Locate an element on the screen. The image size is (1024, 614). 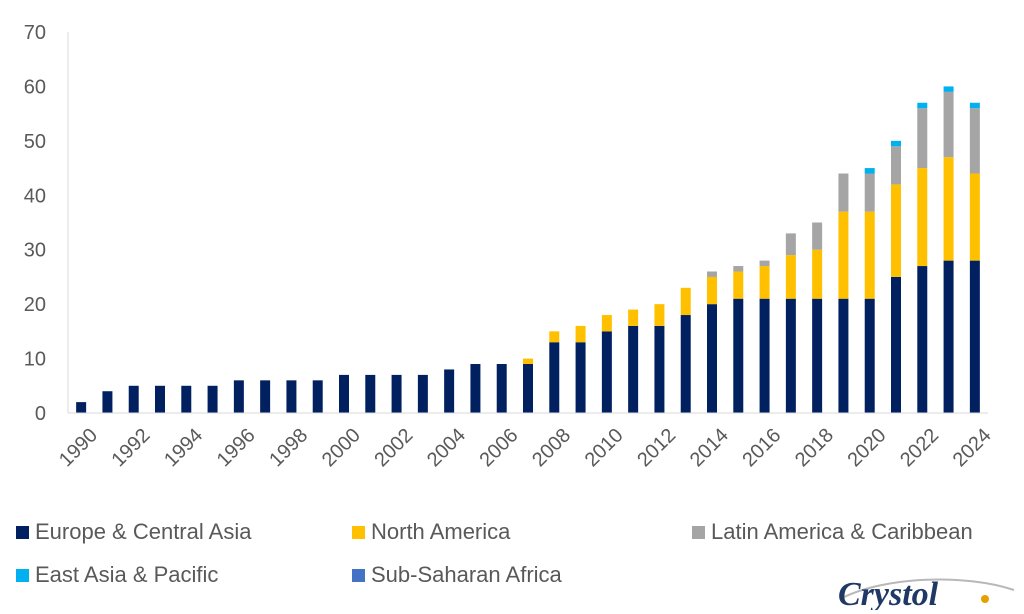
x-tick-label: 2016 is located at coordinates (761, 447).